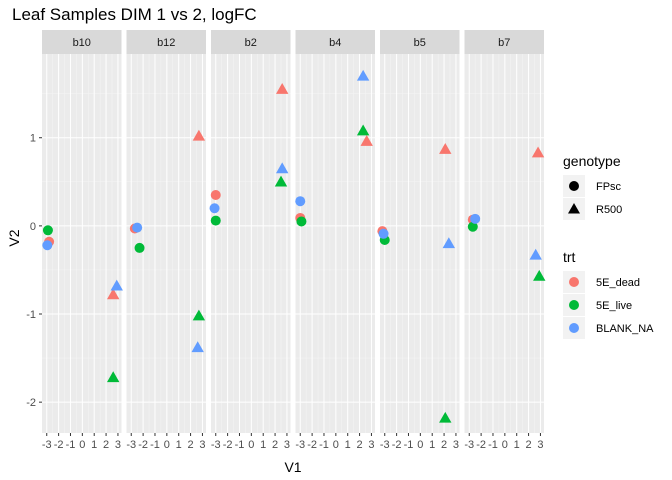 Image resolution: width=672 pixels, height=480 pixels. I want to click on y-axis-label: V2, so click(14, 237).